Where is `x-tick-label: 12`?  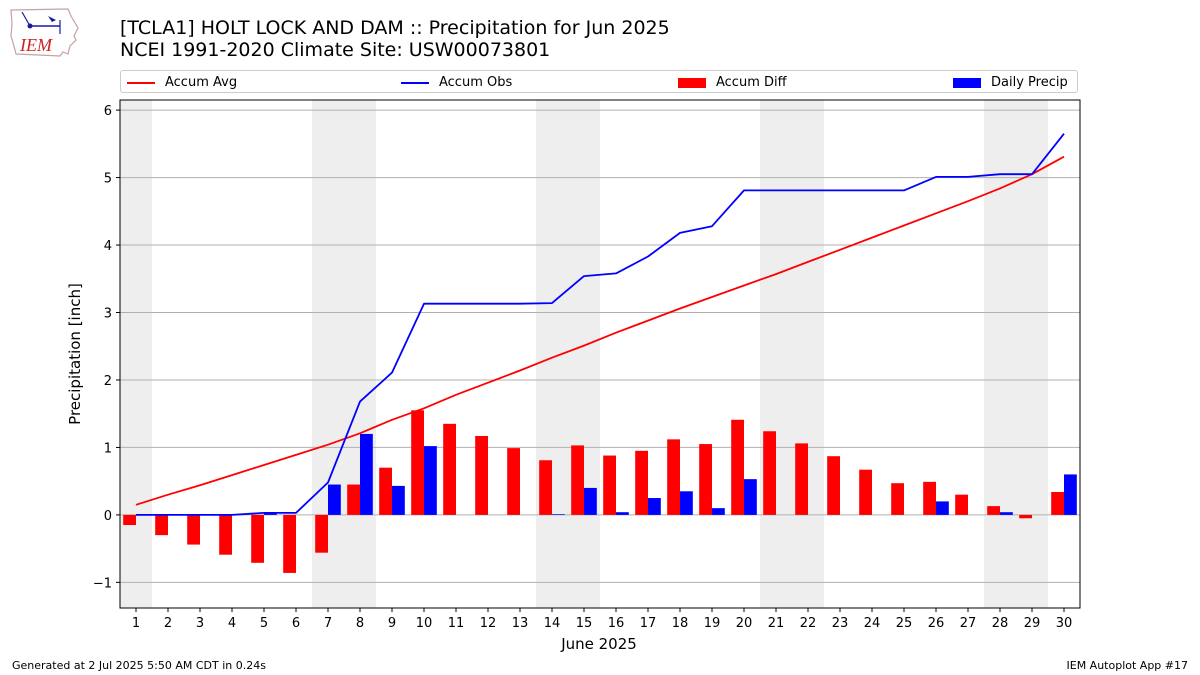 x-tick-label: 12 is located at coordinates (488, 623).